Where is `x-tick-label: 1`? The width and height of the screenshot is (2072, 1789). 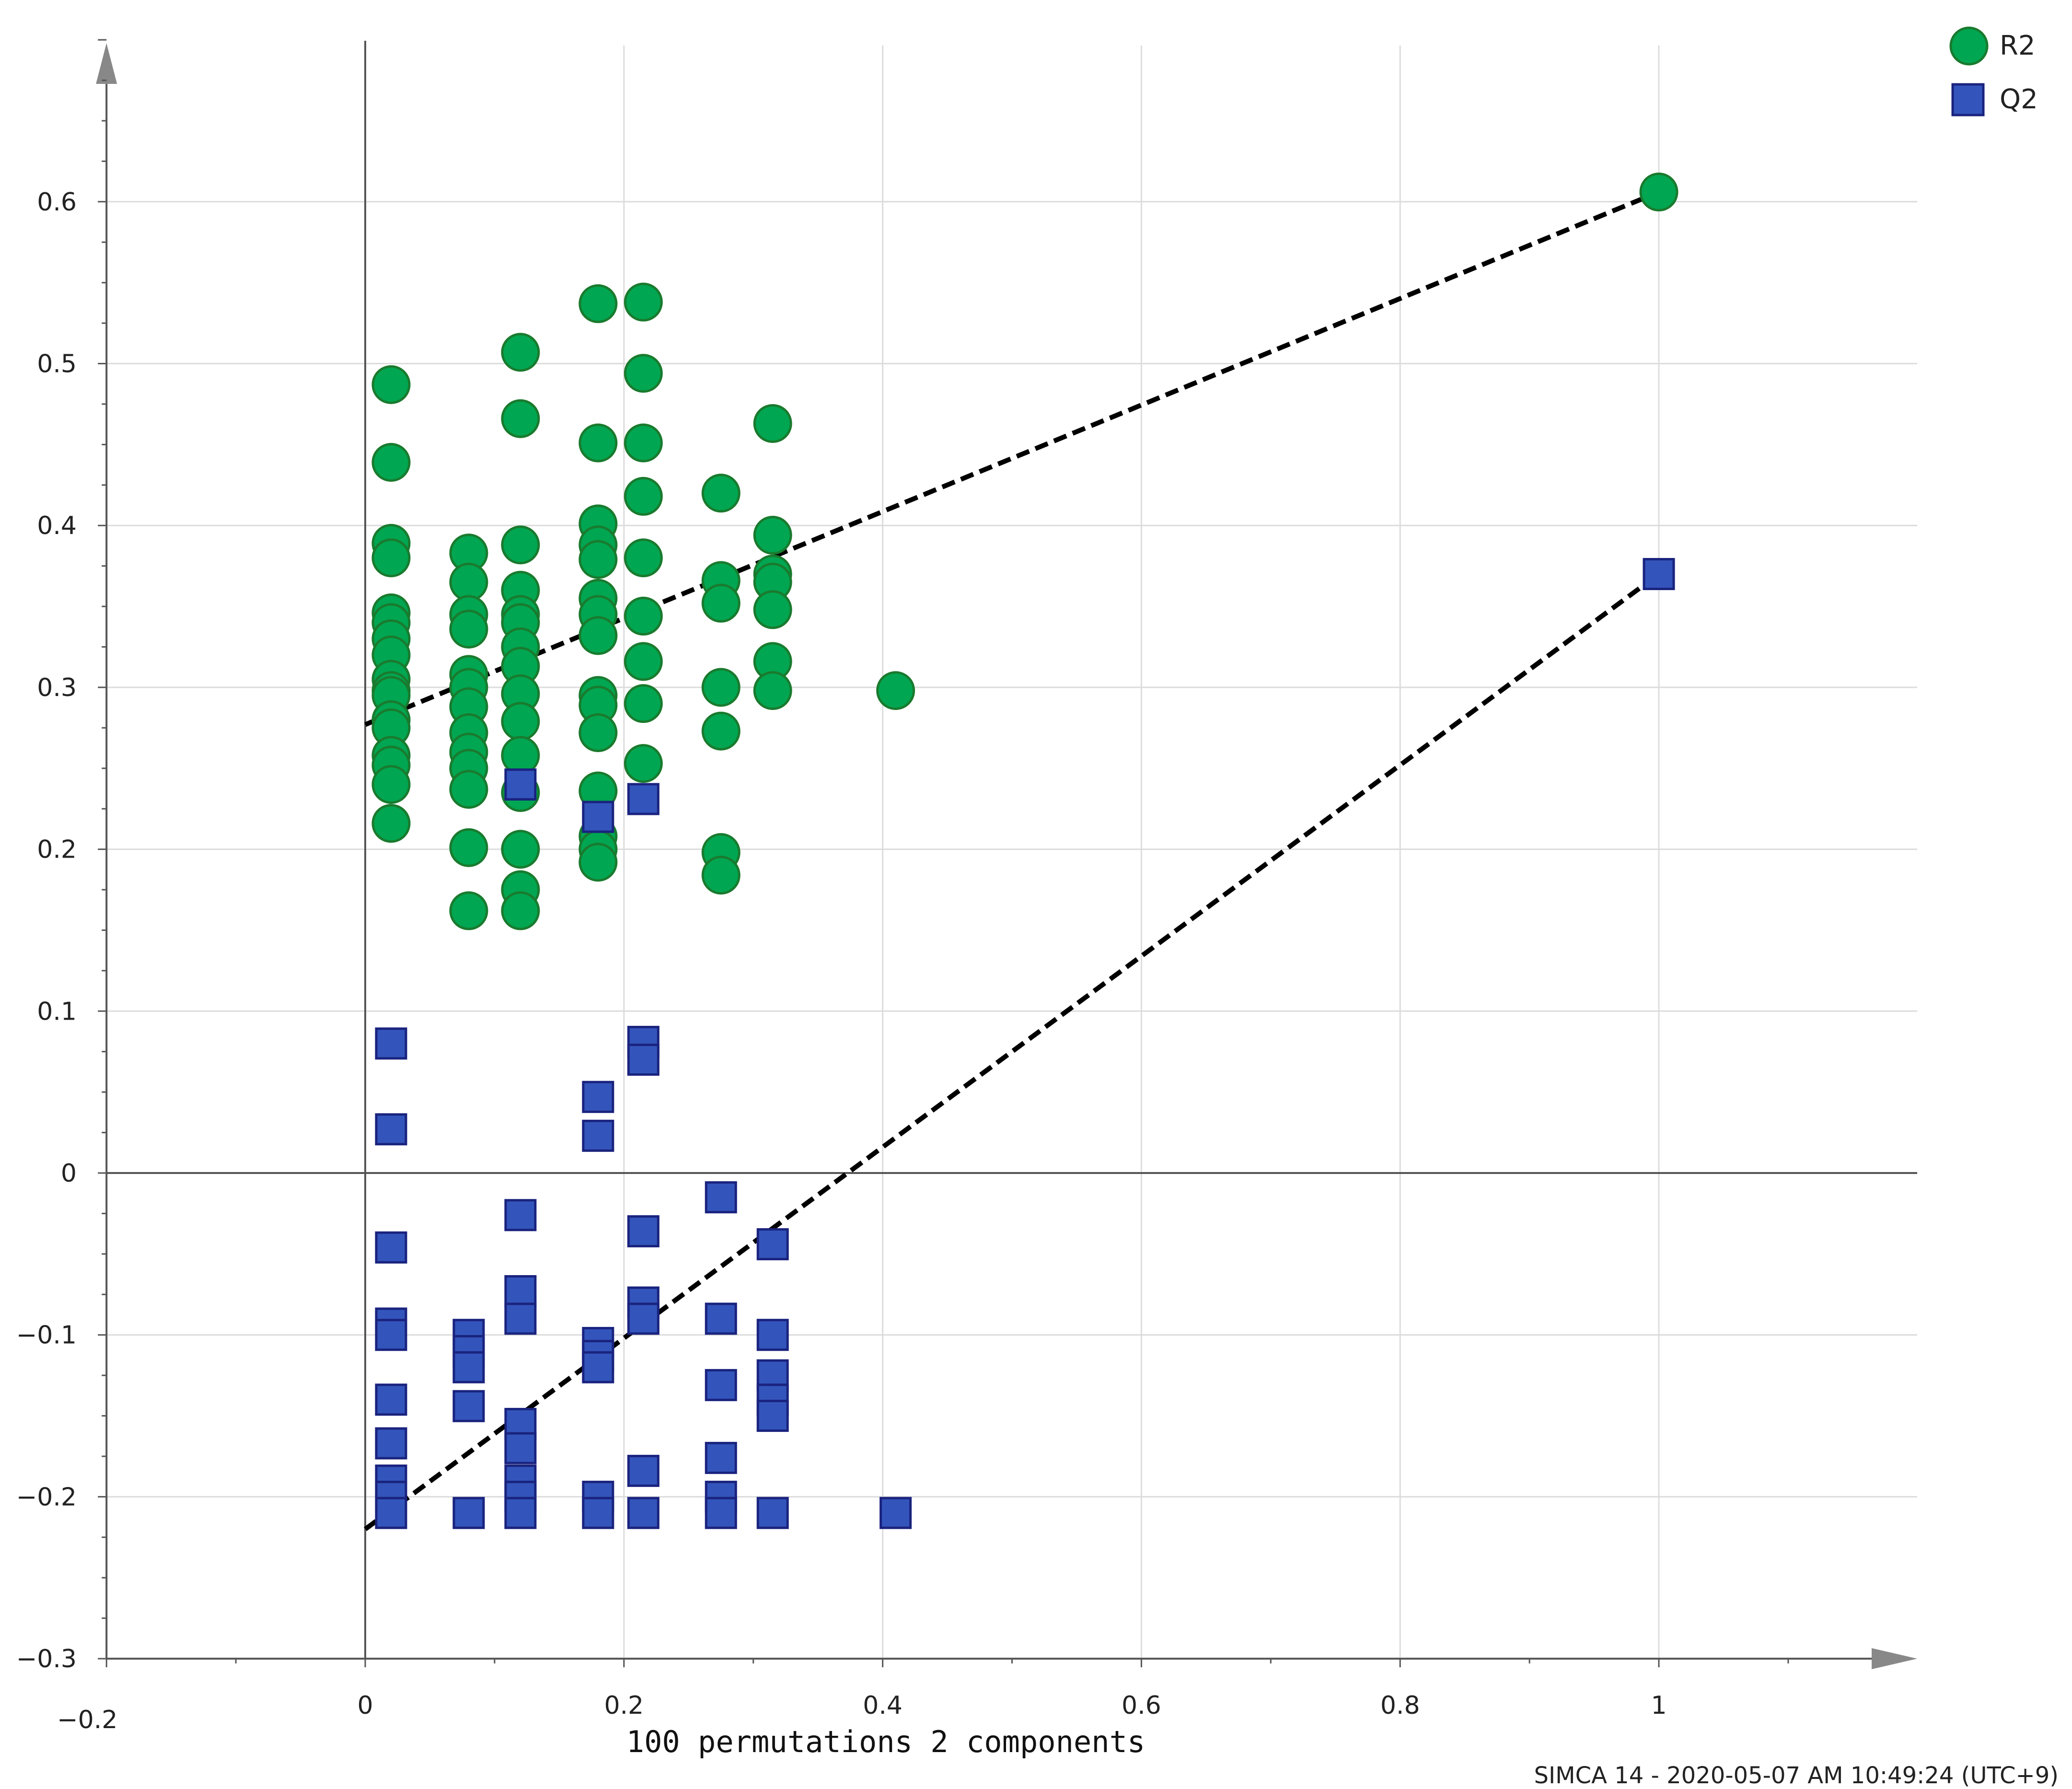
x-tick-label: 1 is located at coordinates (1659, 1706).